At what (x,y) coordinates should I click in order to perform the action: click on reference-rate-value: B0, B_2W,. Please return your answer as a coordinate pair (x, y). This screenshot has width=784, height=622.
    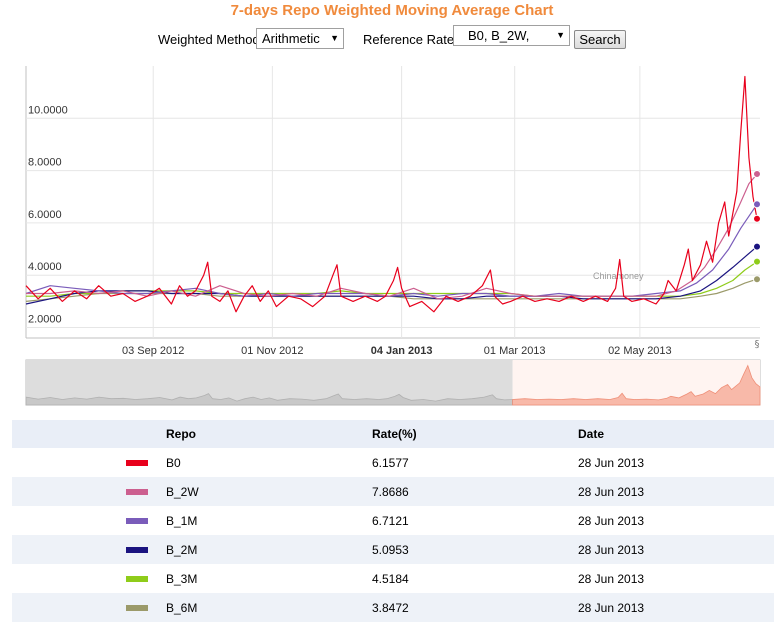
    Looking at the image, I should click on (499, 35).